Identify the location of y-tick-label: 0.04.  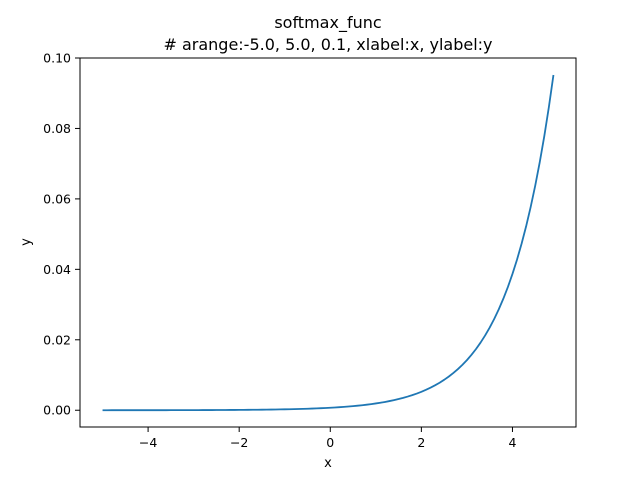
(57, 269).